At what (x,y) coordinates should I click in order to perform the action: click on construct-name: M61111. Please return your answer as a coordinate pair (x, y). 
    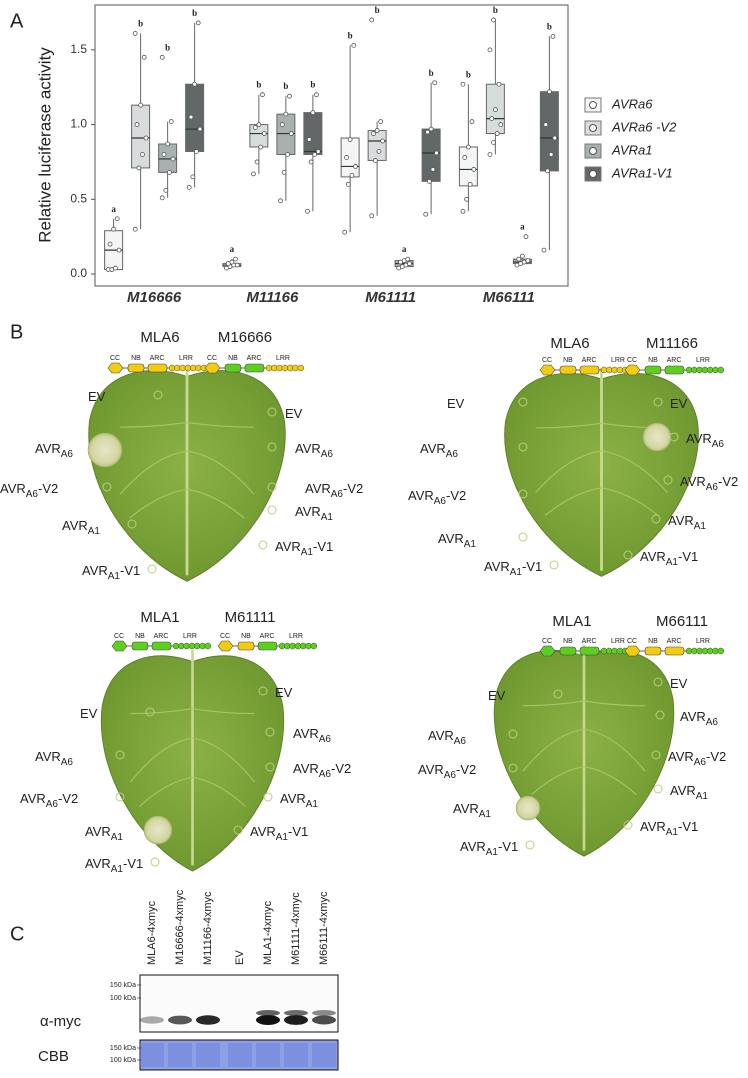
    Looking at the image, I should click on (250, 617).